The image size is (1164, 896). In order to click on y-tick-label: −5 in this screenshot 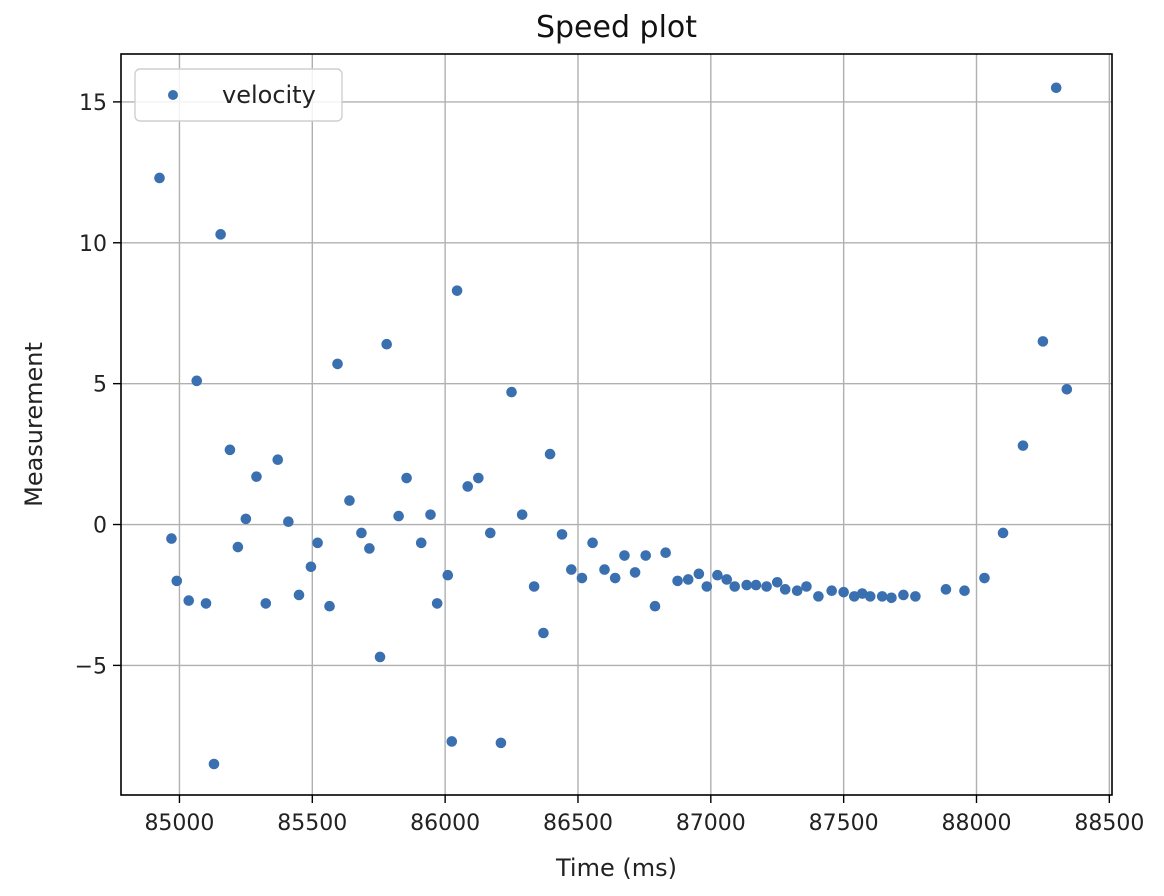, I will do `click(91, 666)`.